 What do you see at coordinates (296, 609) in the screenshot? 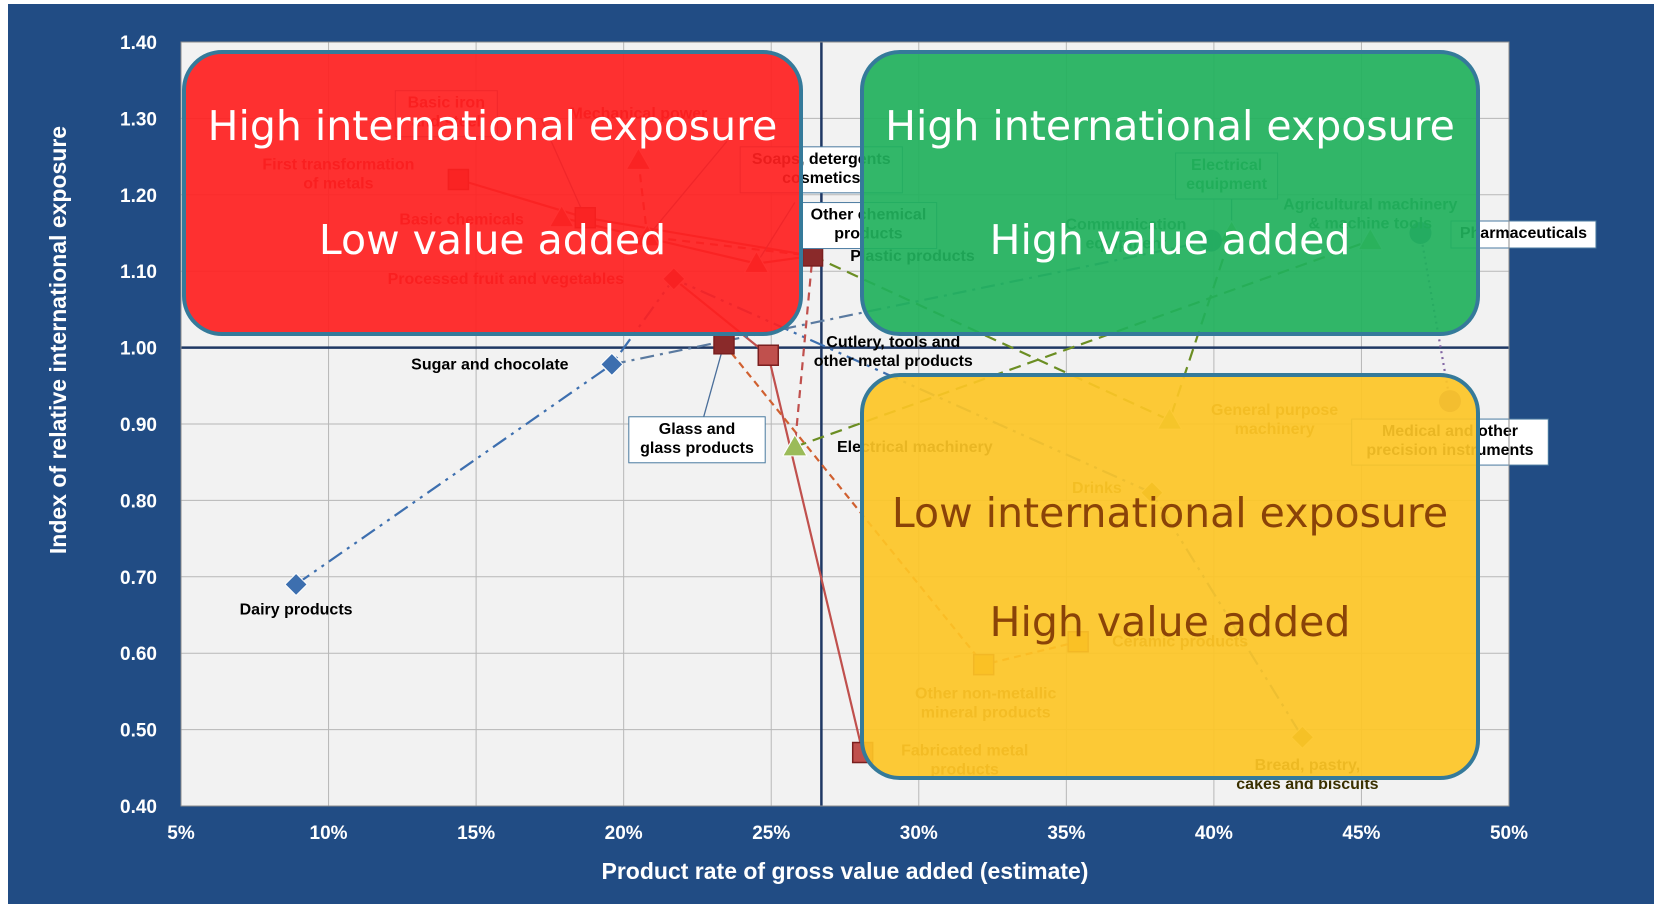
I see `label-dairy-products: Dairy products` at bounding box center [296, 609].